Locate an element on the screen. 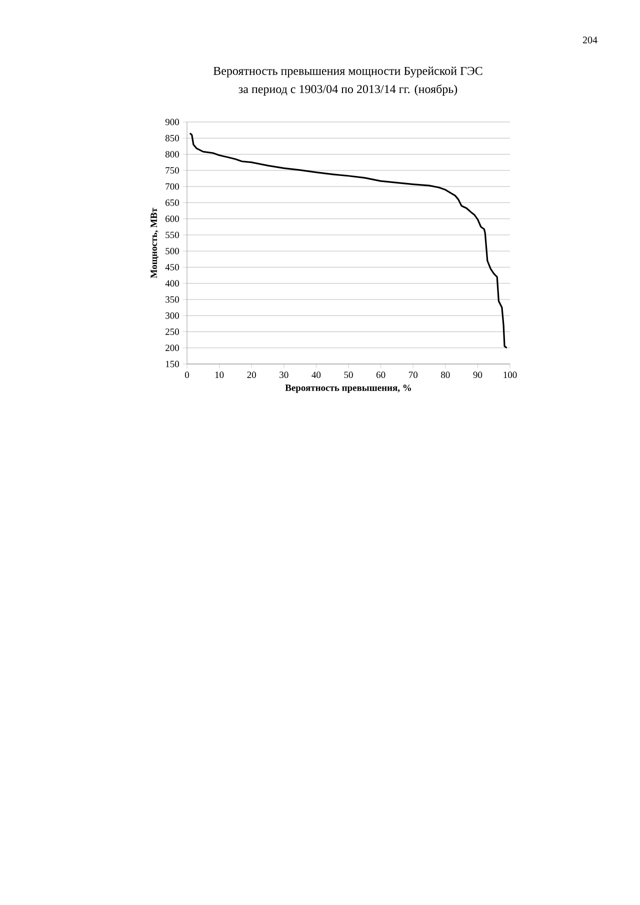 Image resolution: width=640 pixels, height=905 pixels. y-tick-label: 200 is located at coordinates (173, 348).